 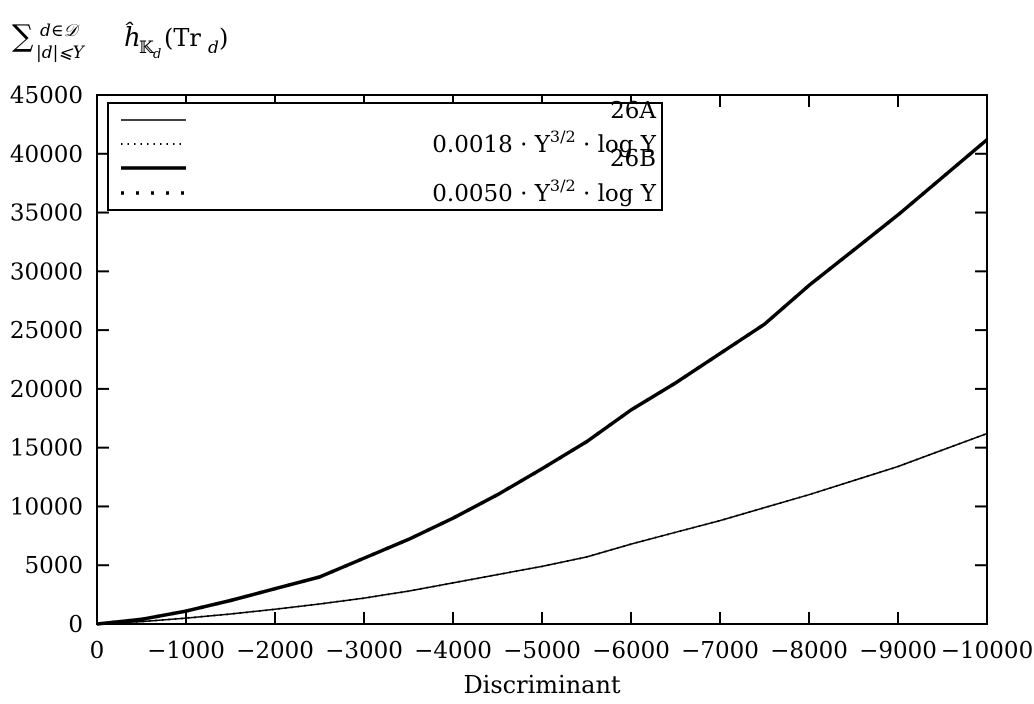 What do you see at coordinates (46, 96) in the screenshot?
I see `y-tick-label: 45000` at bounding box center [46, 96].